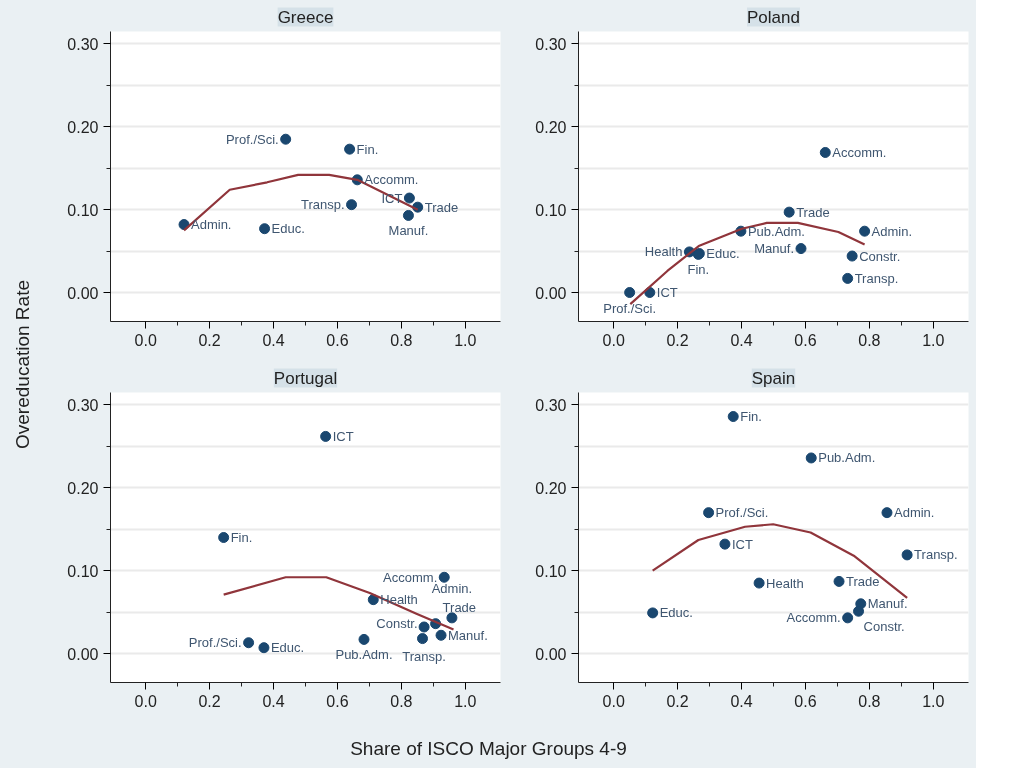 This screenshot has width=1024, height=779. What do you see at coordinates (773, 378) in the screenshot?
I see `chart-title: Spain` at bounding box center [773, 378].